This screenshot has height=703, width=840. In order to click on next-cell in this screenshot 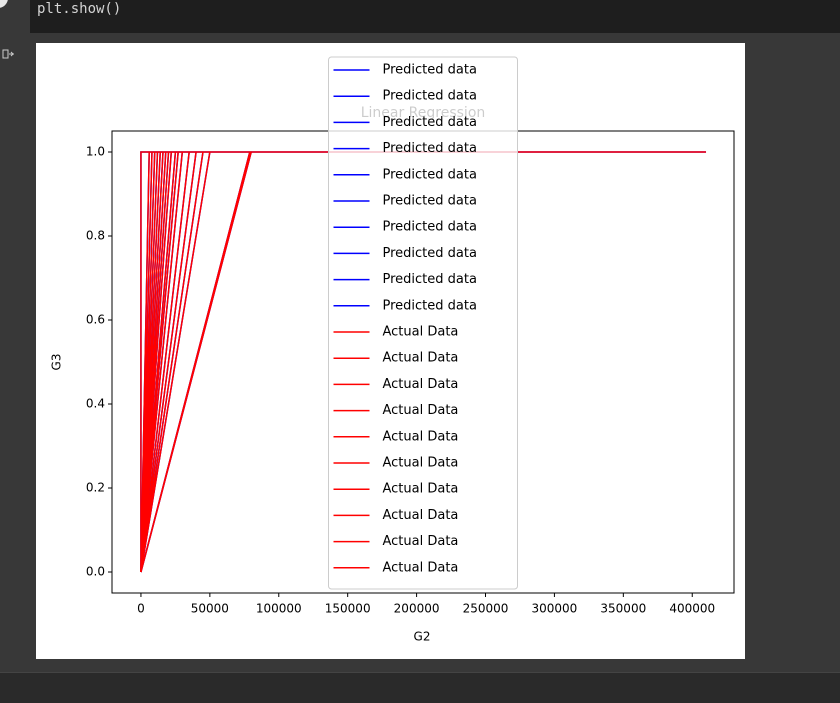, I will do `click(420, 687)`.